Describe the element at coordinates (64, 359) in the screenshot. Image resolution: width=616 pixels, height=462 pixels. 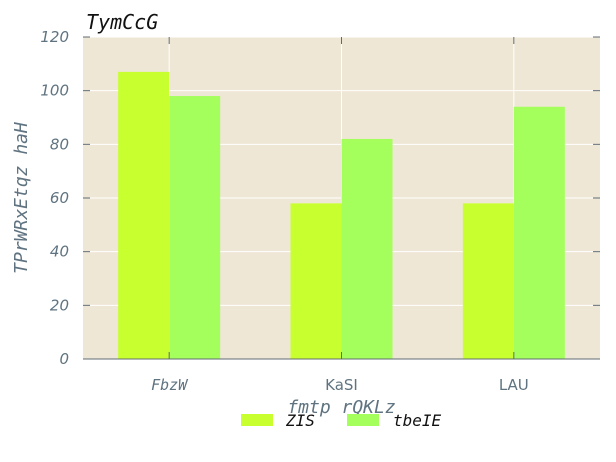
I see `y-tick-label: 0` at that location.